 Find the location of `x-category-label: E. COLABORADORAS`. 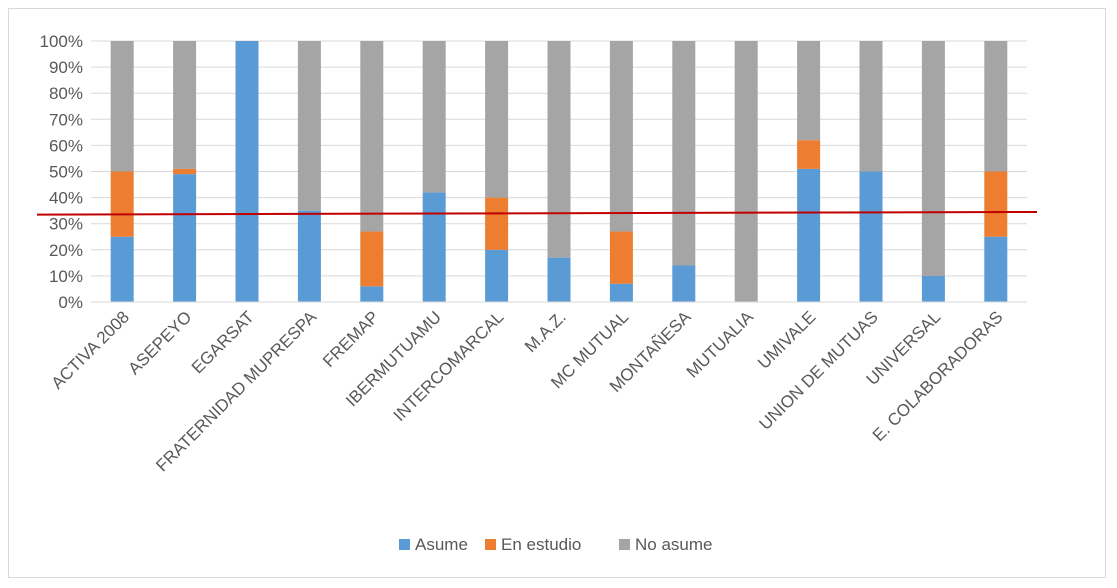

x-category-label: E. COLABORADORAS is located at coordinates (938, 376).